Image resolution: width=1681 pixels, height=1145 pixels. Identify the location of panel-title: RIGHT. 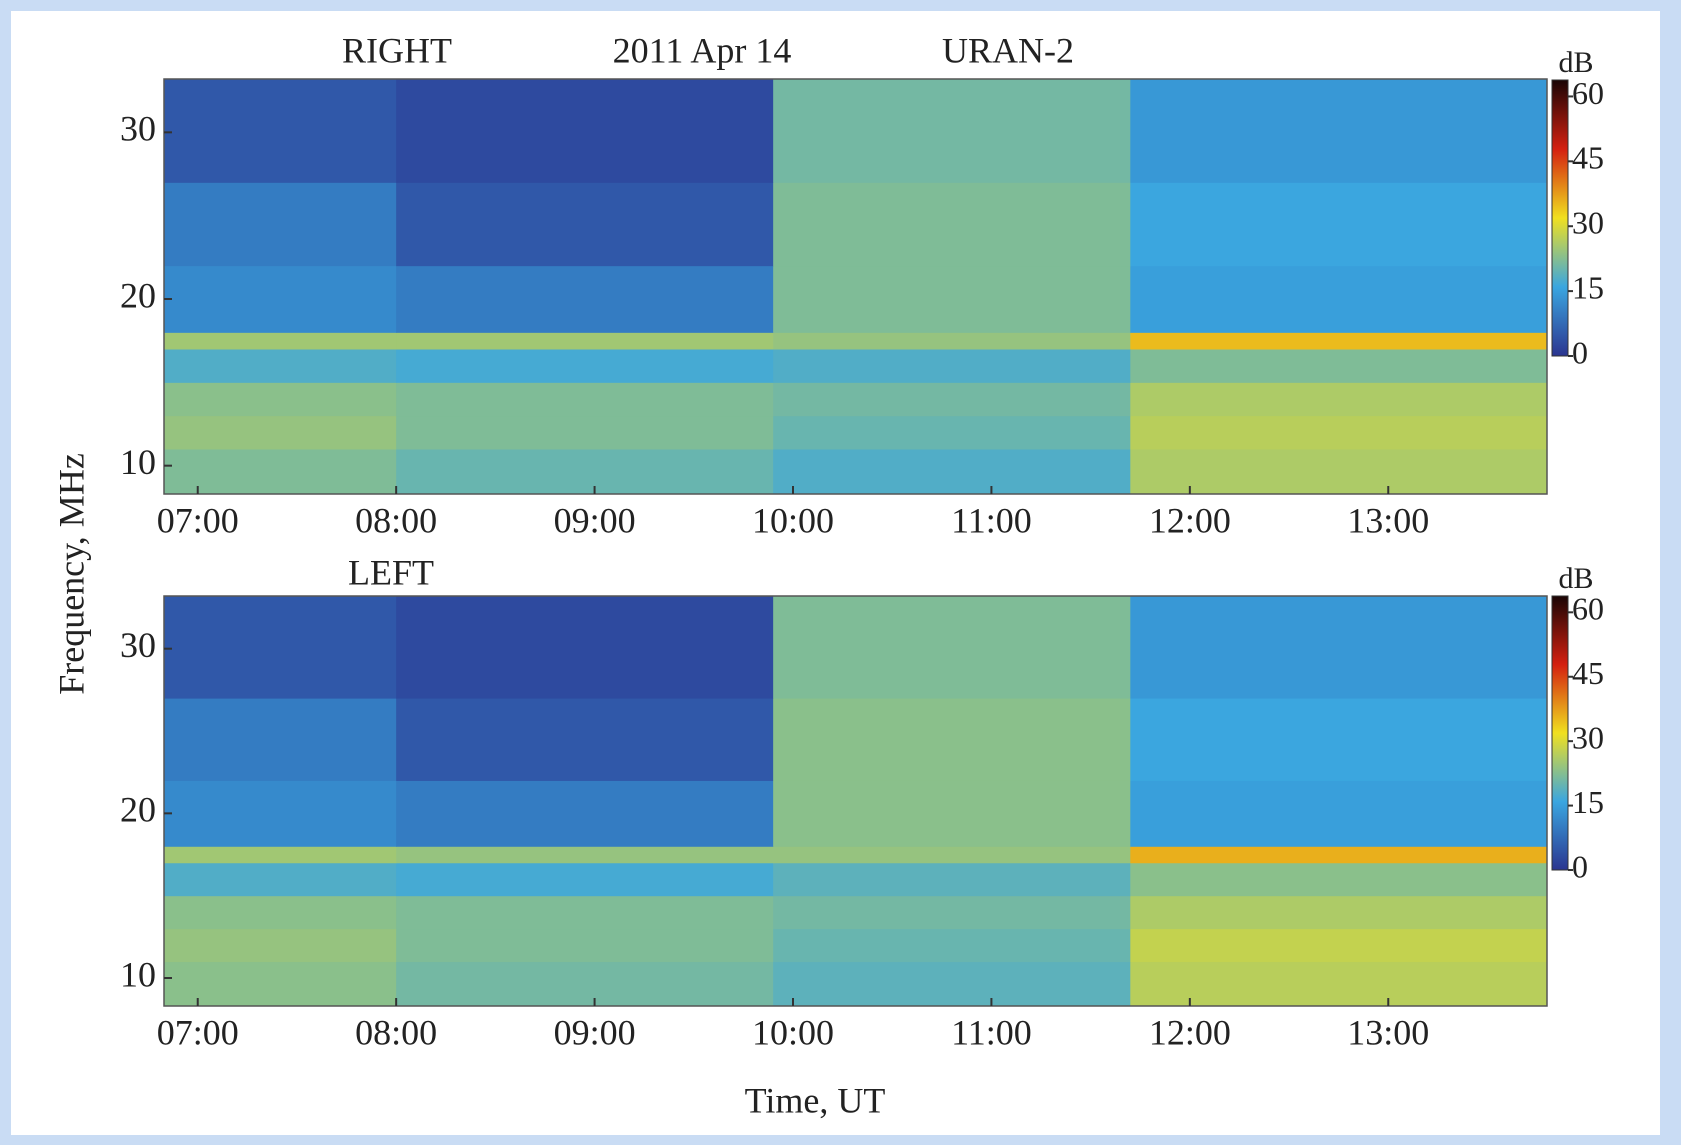
(397, 50).